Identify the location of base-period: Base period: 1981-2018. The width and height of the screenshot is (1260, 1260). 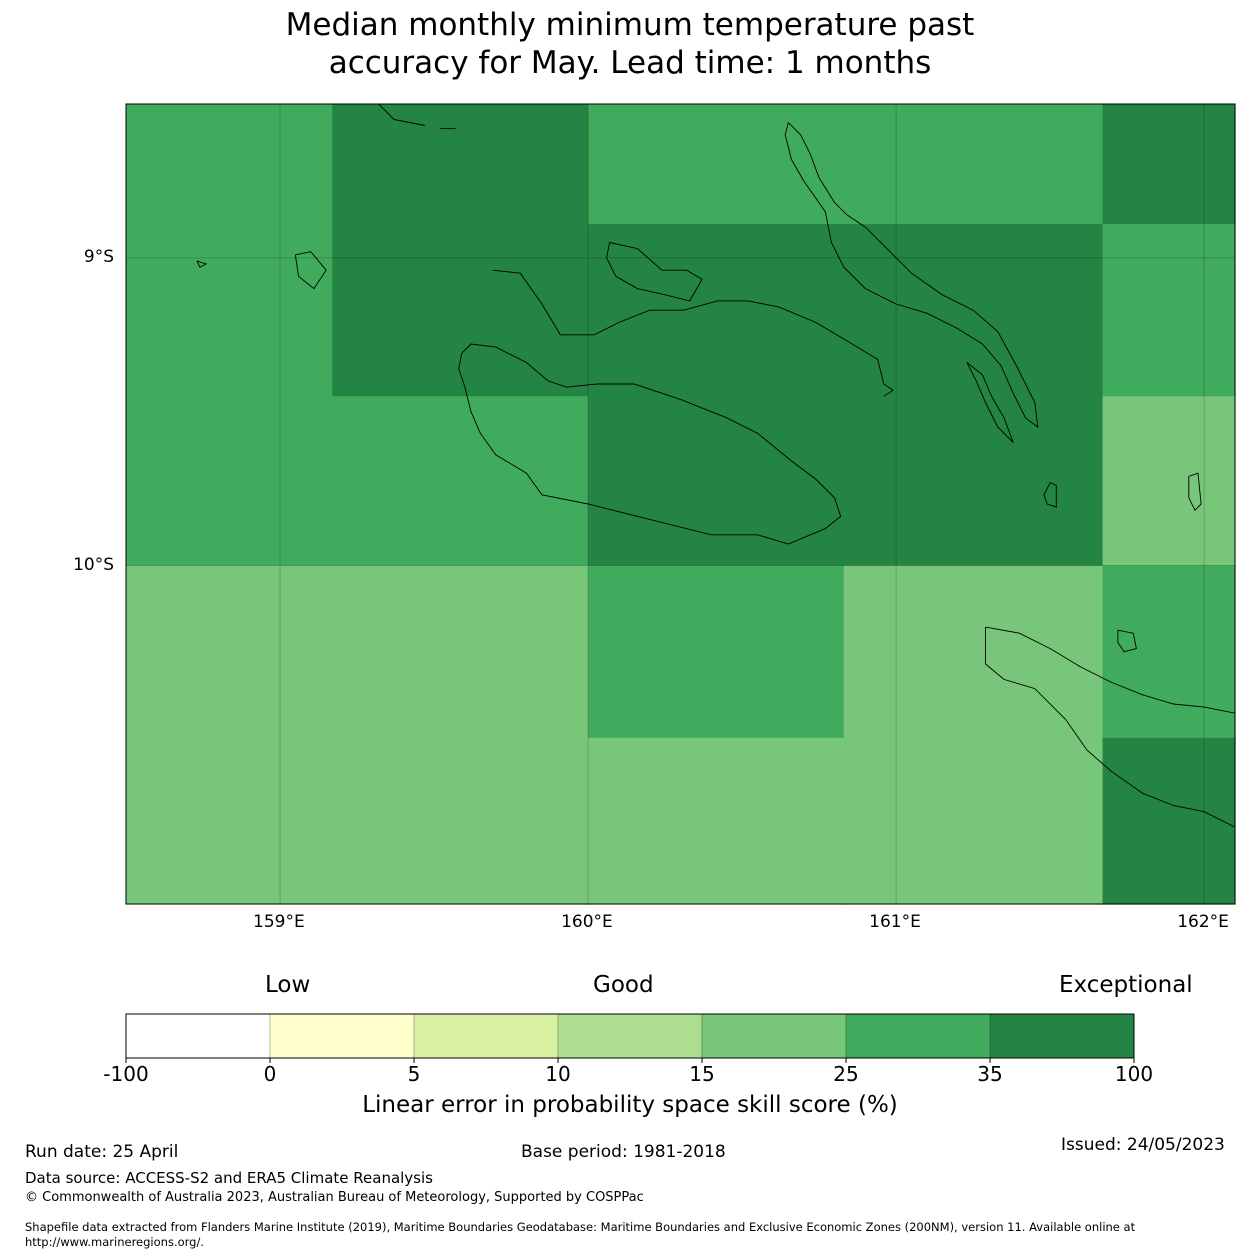
(623, 1152).